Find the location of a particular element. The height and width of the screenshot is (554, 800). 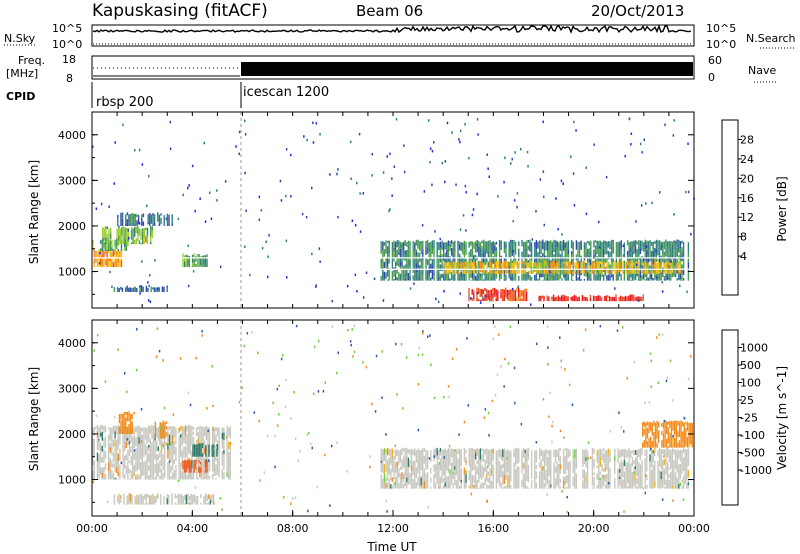

freq-label-1: Freq. is located at coordinates (31, 60).